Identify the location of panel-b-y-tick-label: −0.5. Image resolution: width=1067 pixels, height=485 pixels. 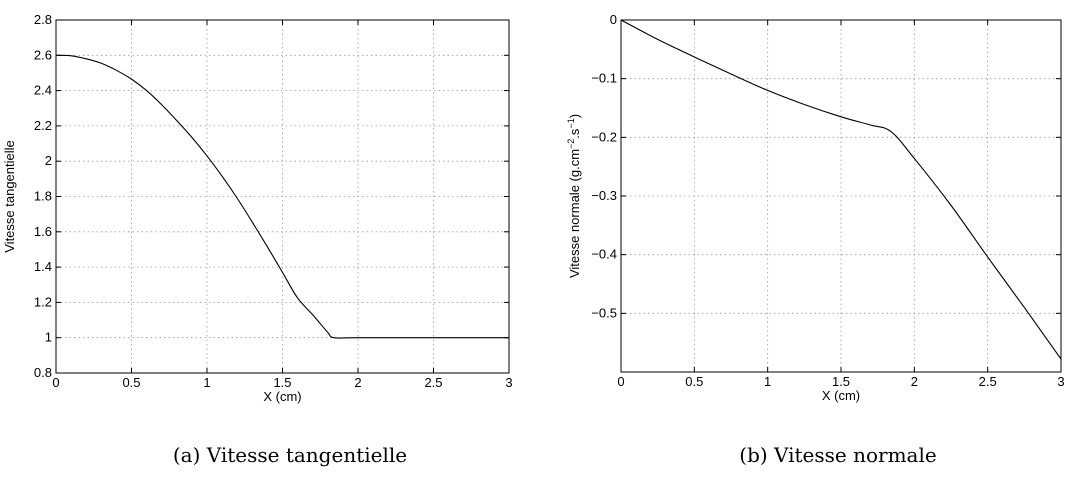
(604, 312).